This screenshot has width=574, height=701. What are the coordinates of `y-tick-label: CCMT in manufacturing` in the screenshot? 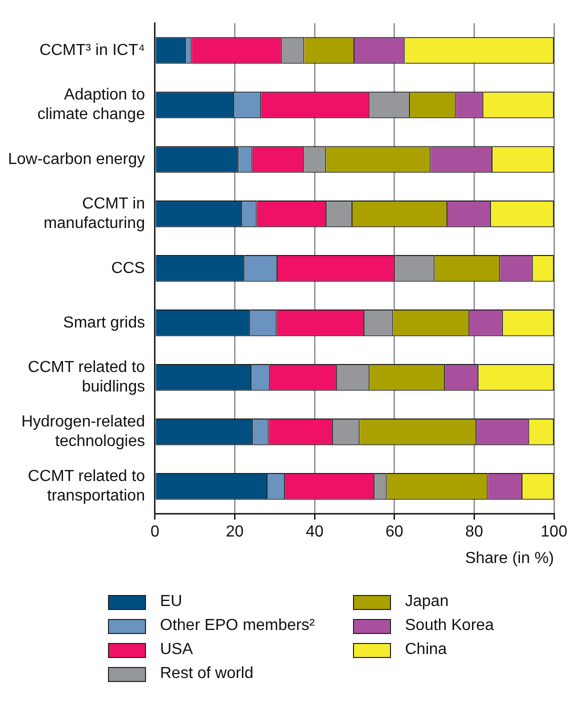 It's located at (94, 214).